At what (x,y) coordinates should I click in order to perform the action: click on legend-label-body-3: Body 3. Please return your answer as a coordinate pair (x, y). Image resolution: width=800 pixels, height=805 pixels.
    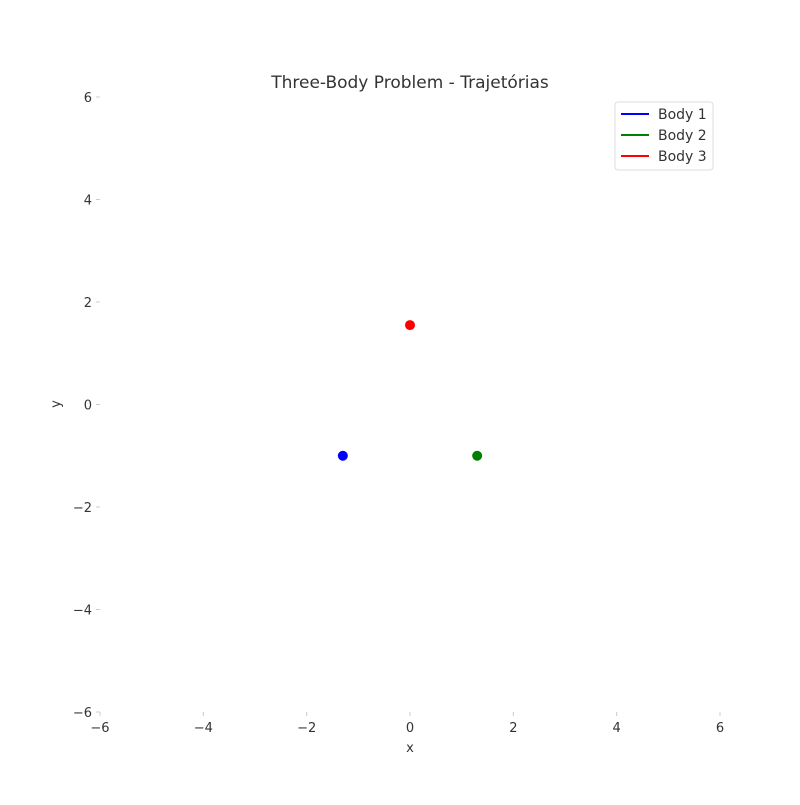
    Looking at the image, I should click on (682, 157).